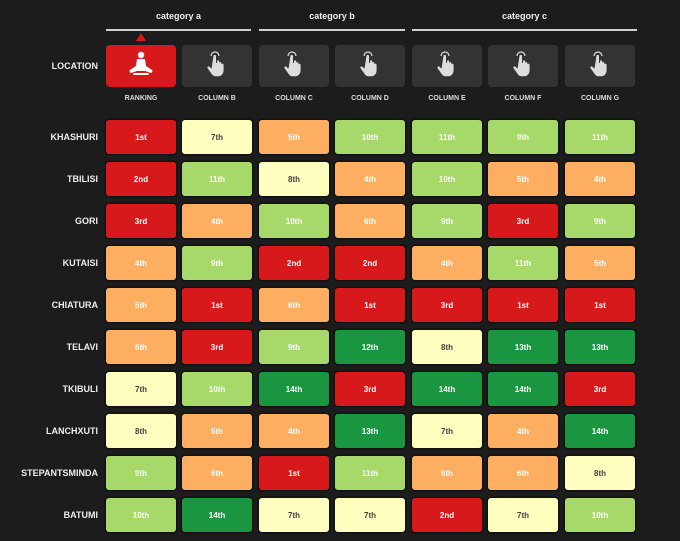 The width and height of the screenshot is (680, 541). I want to click on column-label: COLUMN B, so click(217, 98).